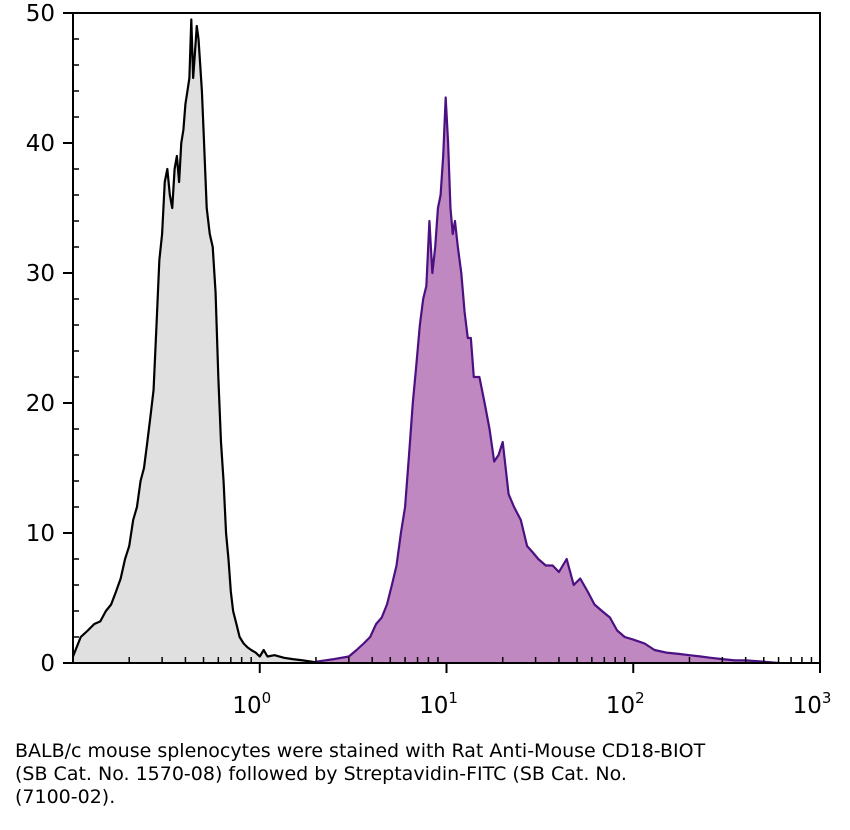 Image resolution: width=850 pixels, height=830 pixels. What do you see at coordinates (40, 534) in the screenshot?
I see `y-tick-label: 10` at bounding box center [40, 534].